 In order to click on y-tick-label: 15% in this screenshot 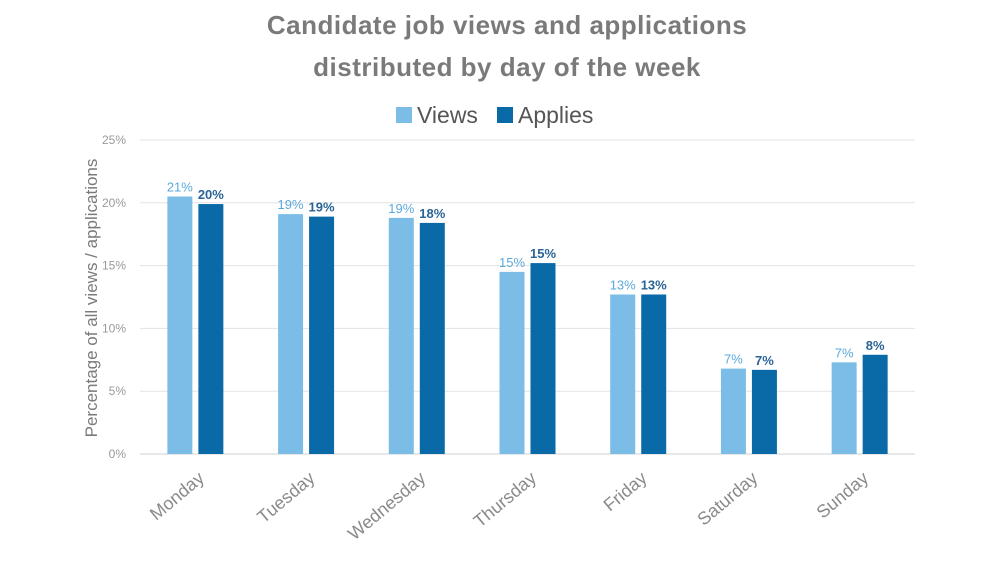, I will do `click(114, 266)`.